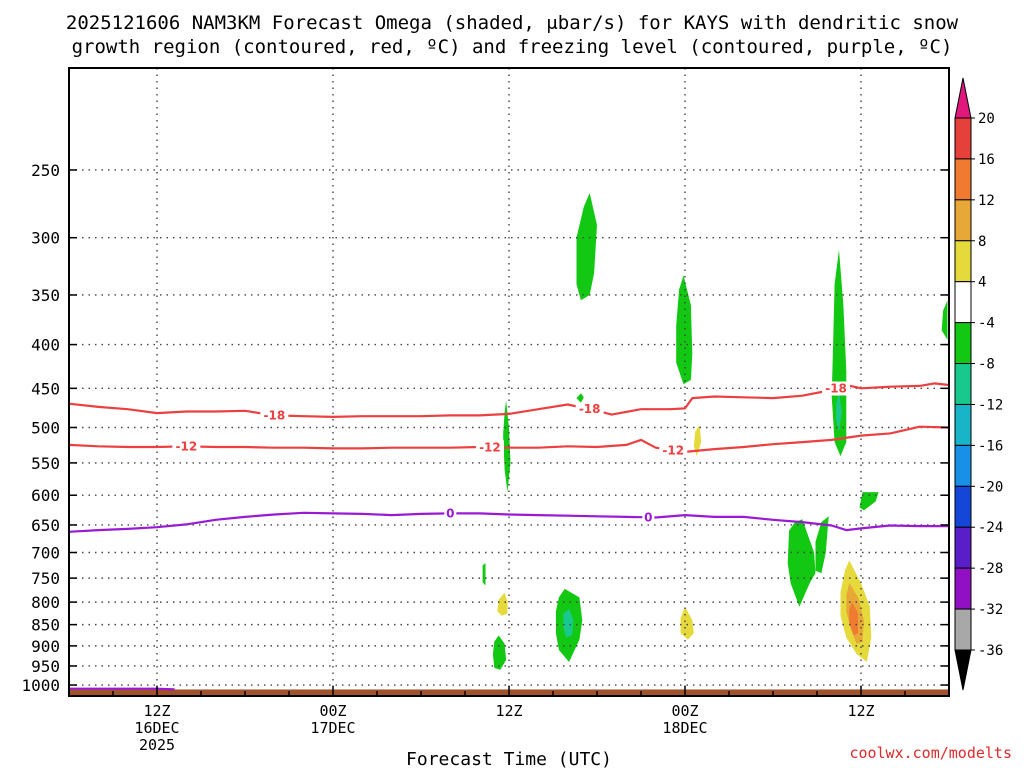  What do you see at coordinates (45, 495) in the screenshot?
I see `y-tick-label: 600` at bounding box center [45, 495].